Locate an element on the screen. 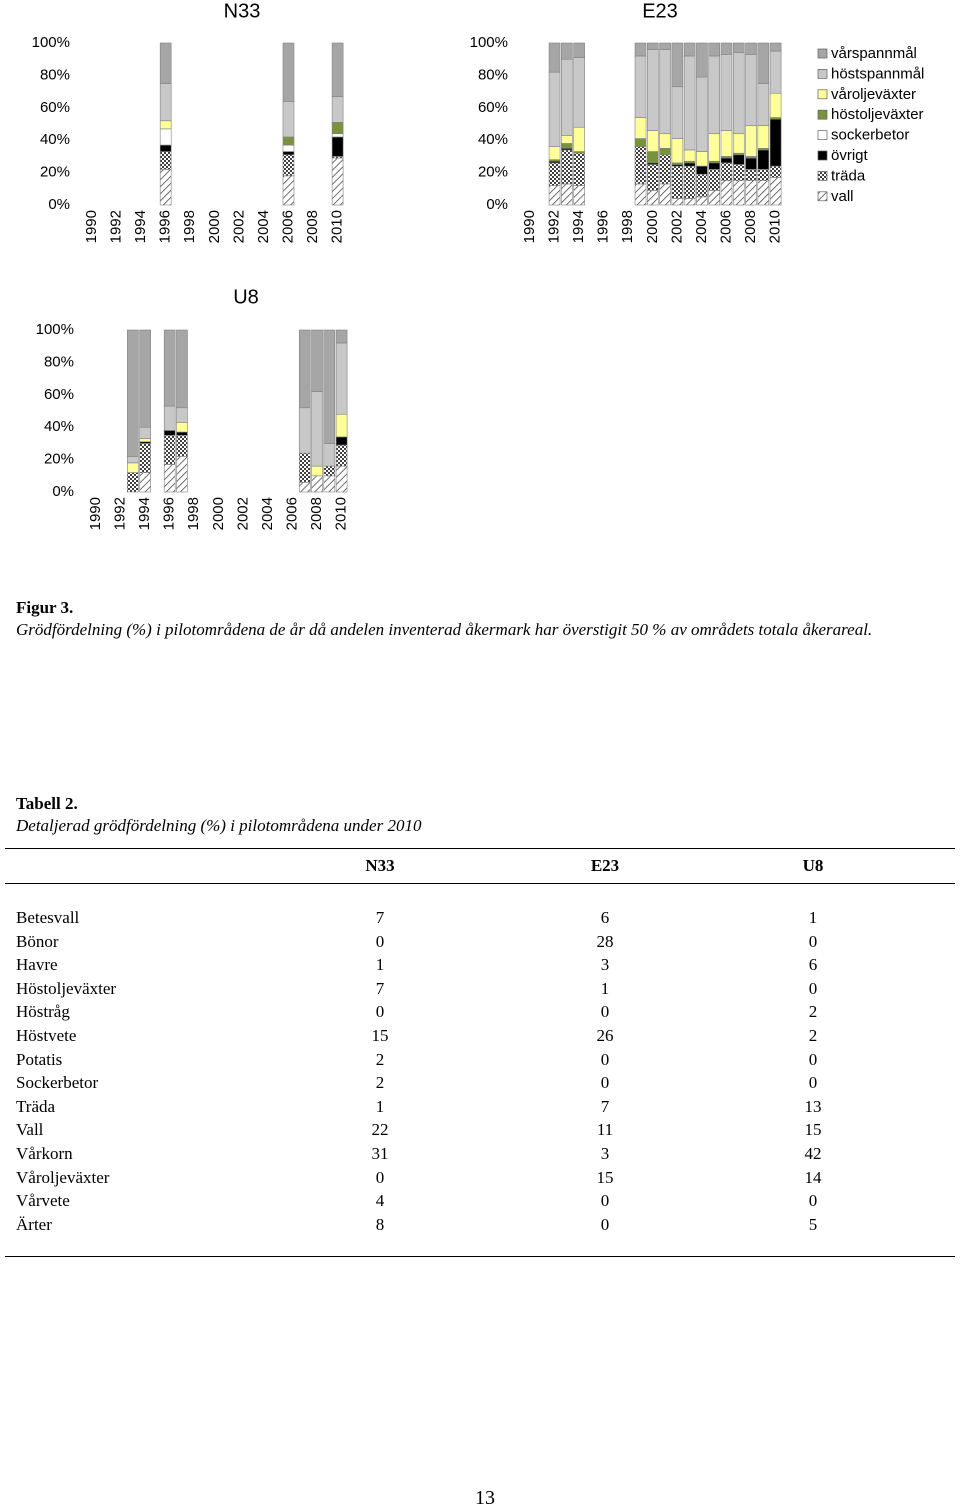  cell: 22 is located at coordinates (380, 1130).